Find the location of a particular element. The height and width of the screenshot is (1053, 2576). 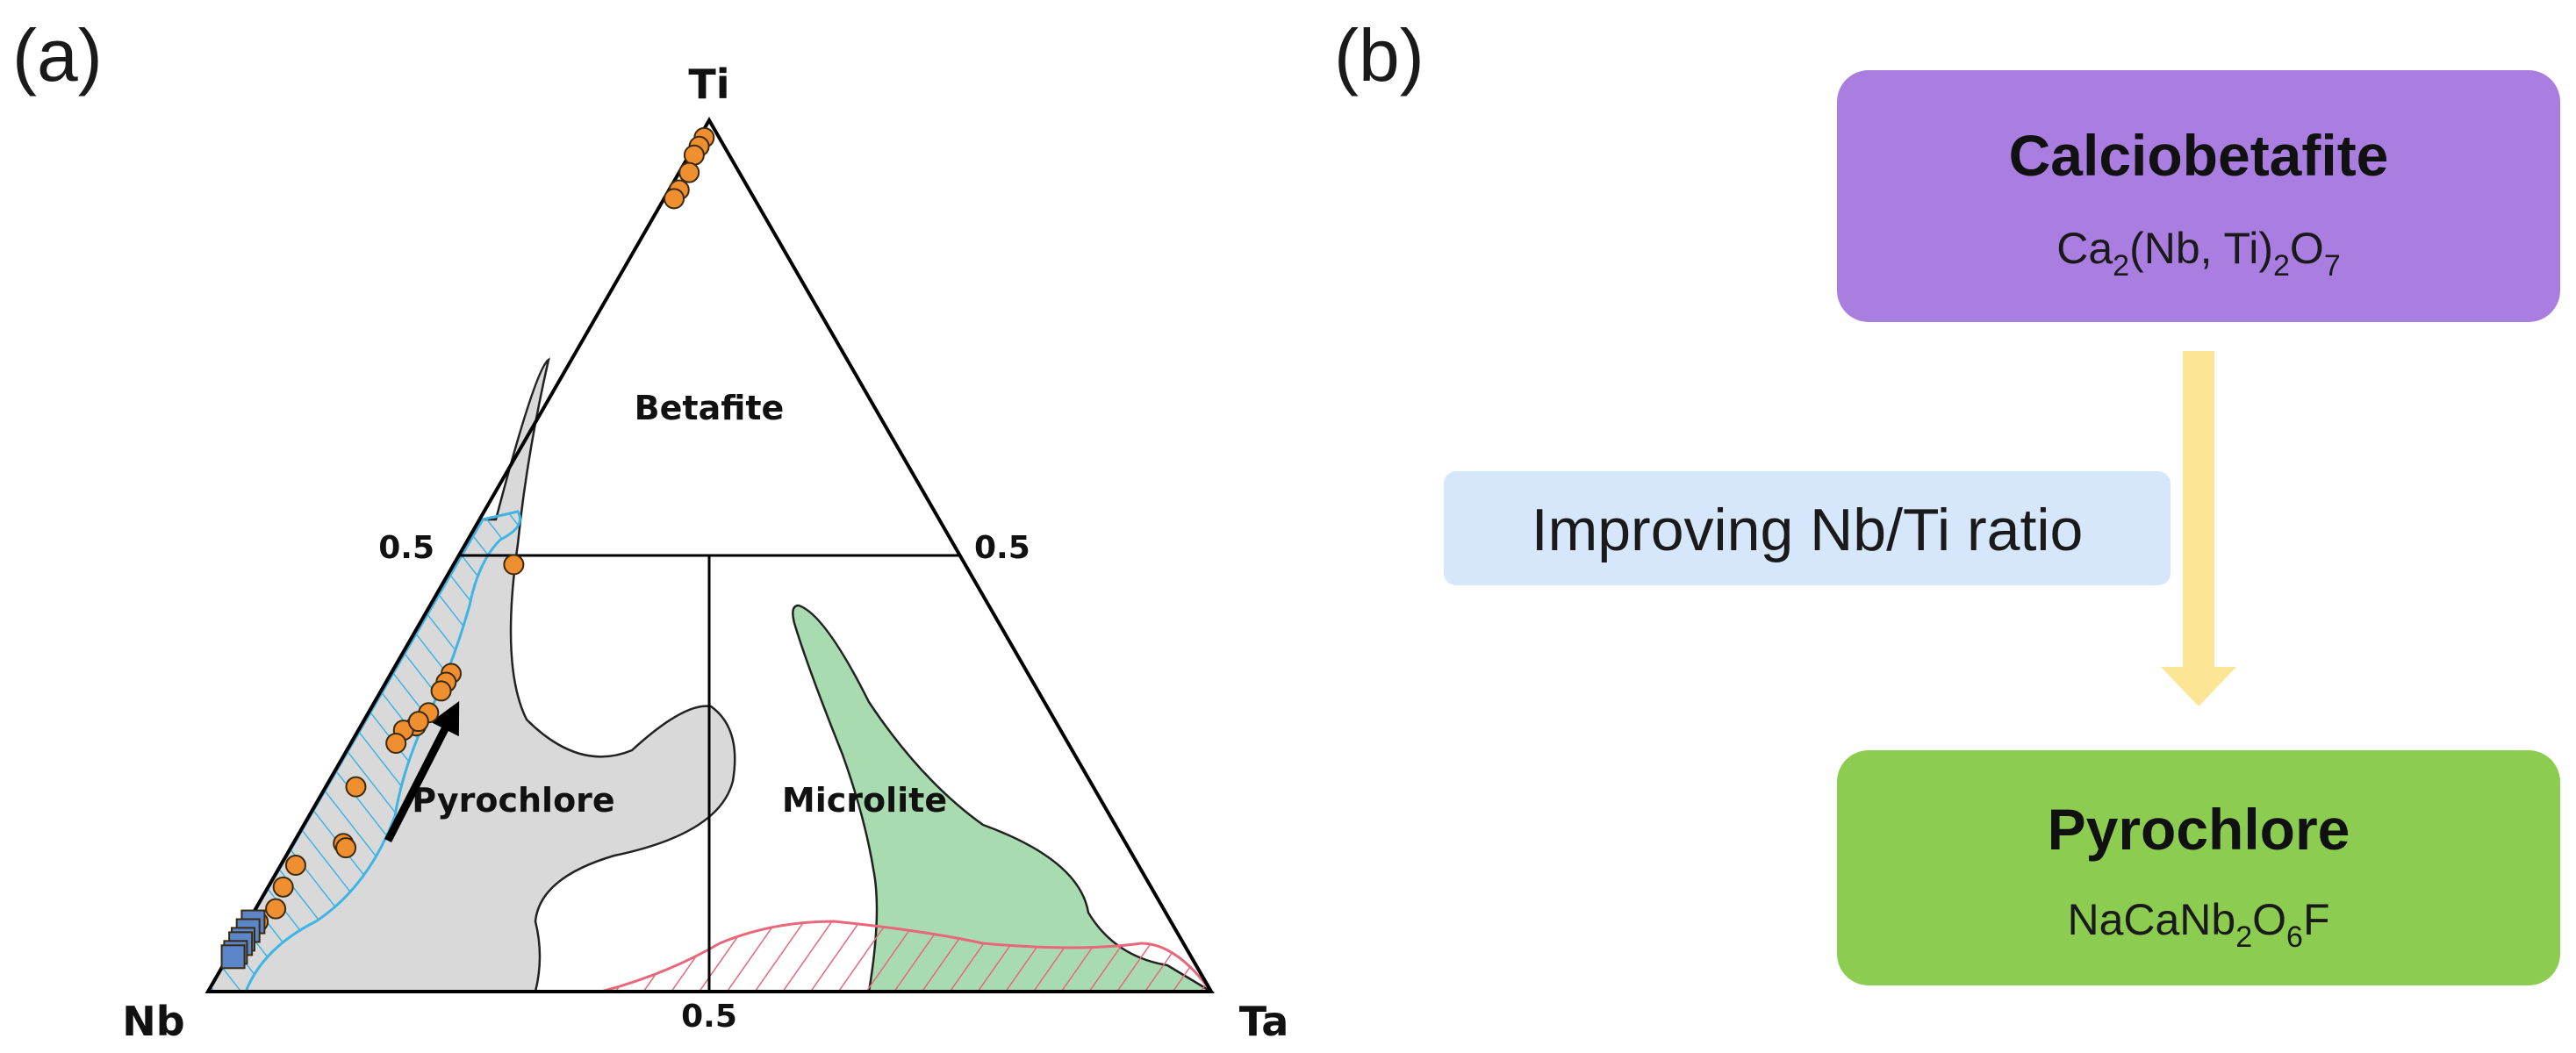

tick-left-edge: 0.5 is located at coordinates (406, 548).